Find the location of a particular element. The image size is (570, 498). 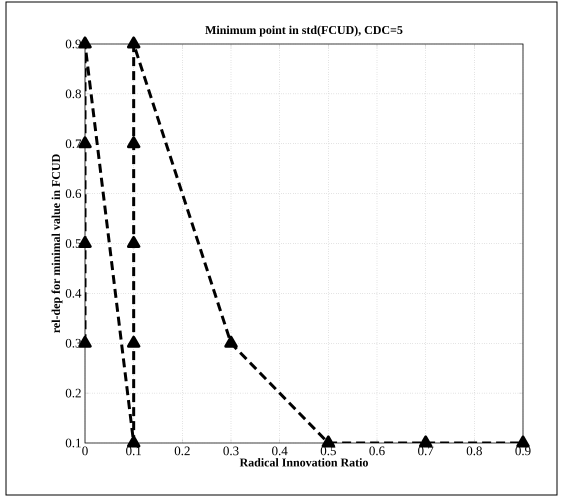

x-axis-title: Radical Innovation Ratio is located at coordinates (304, 462).